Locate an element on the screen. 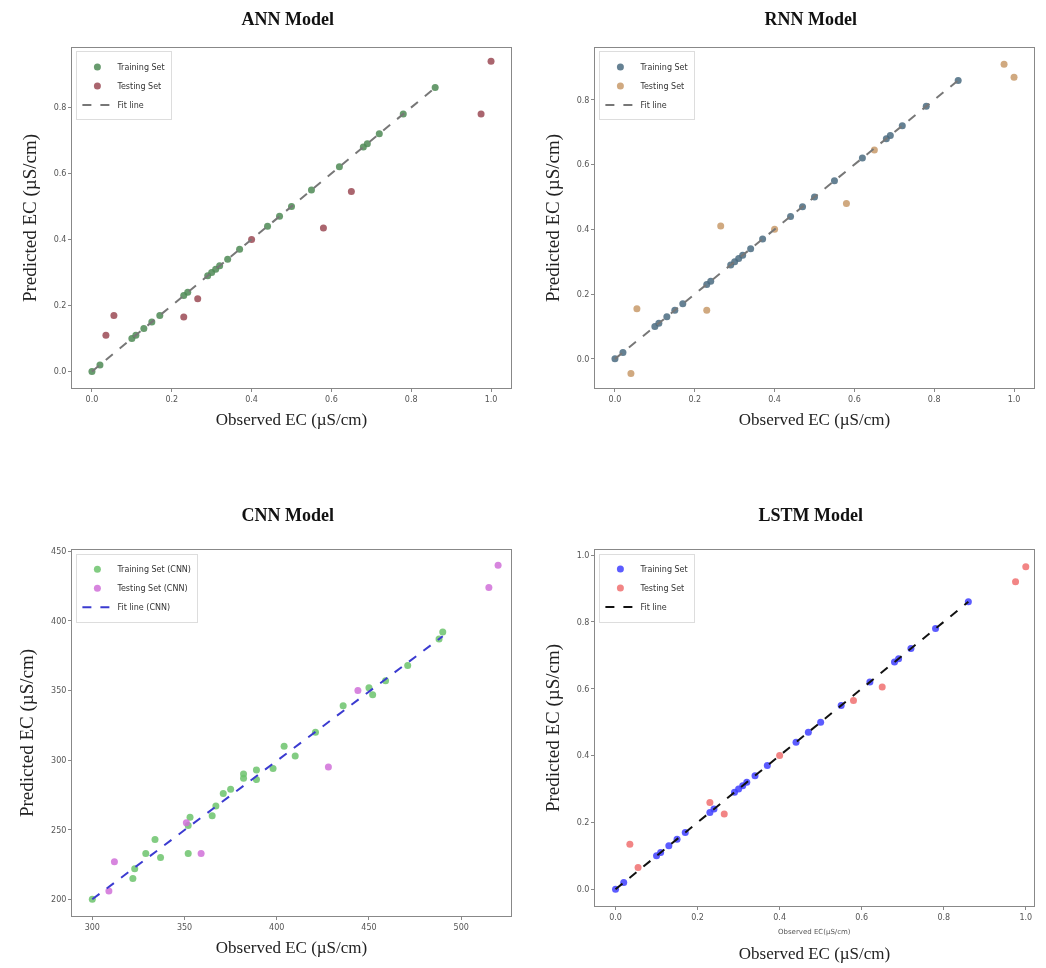 The width and height of the screenshot is (1046, 968). legend-label: Testing Set (CNN) is located at coordinates (152, 589).